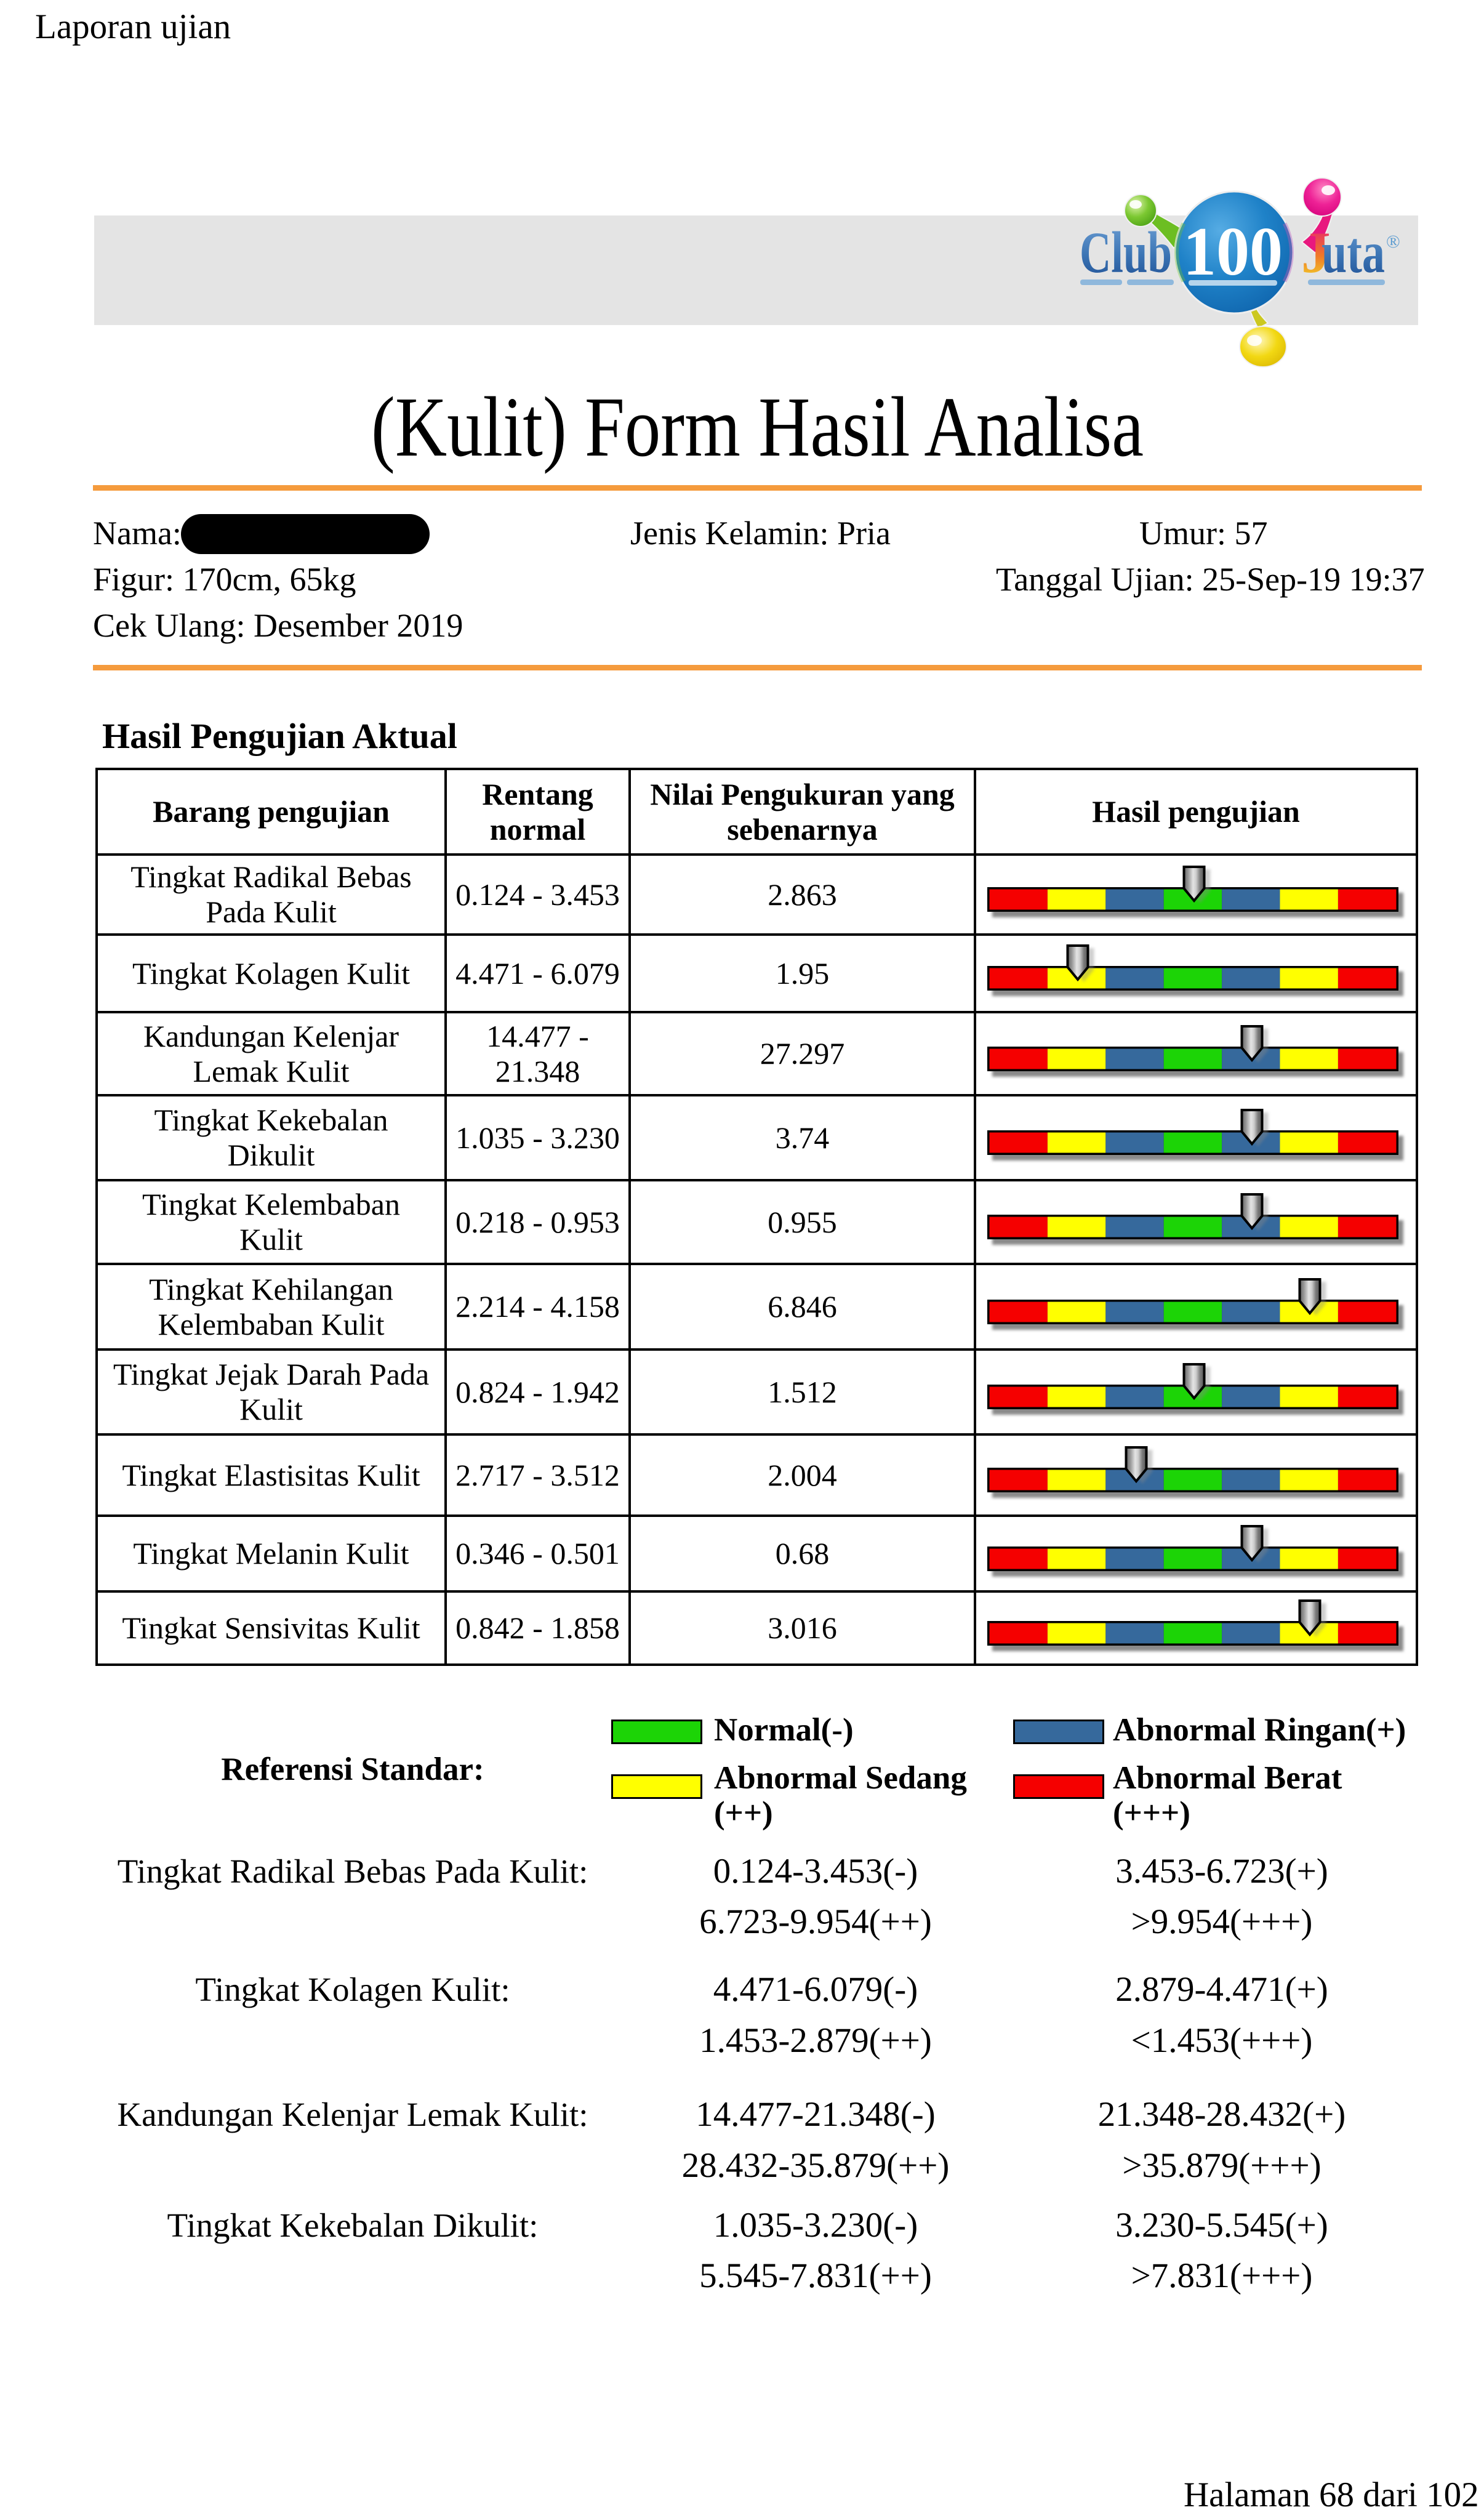 The width and height of the screenshot is (1484, 2518). I want to click on svg-text: Club, so click(1126, 252).